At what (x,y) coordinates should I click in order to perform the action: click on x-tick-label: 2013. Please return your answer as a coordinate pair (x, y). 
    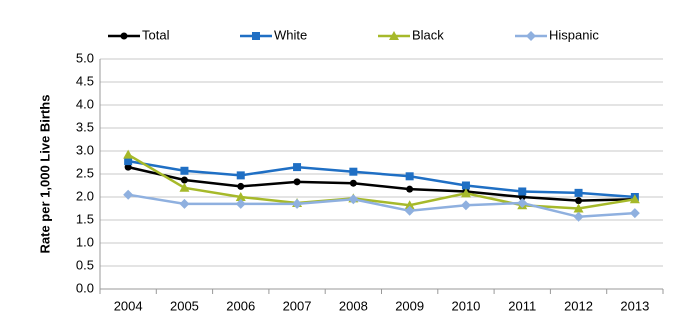
    Looking at the image, I should click on (634, 305).